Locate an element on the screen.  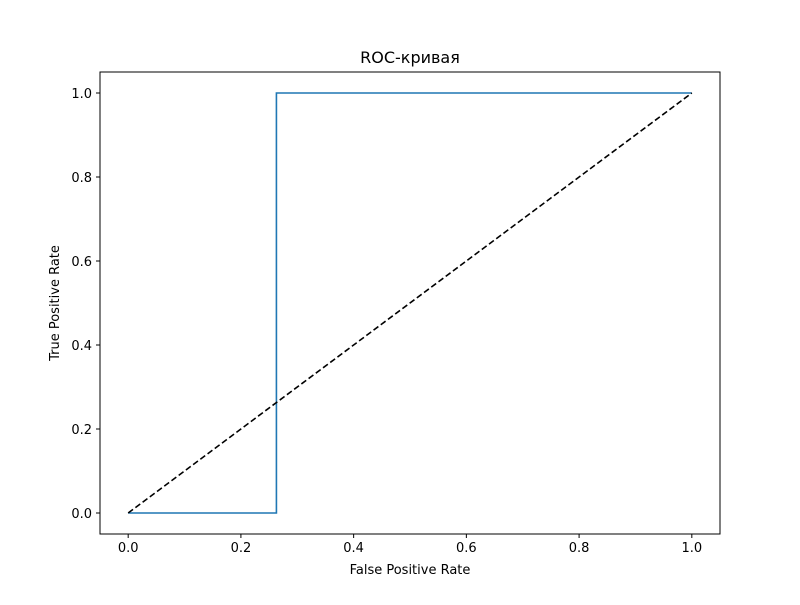
x-axis-label: False Positive Rate is located at coordinates (410, 570).